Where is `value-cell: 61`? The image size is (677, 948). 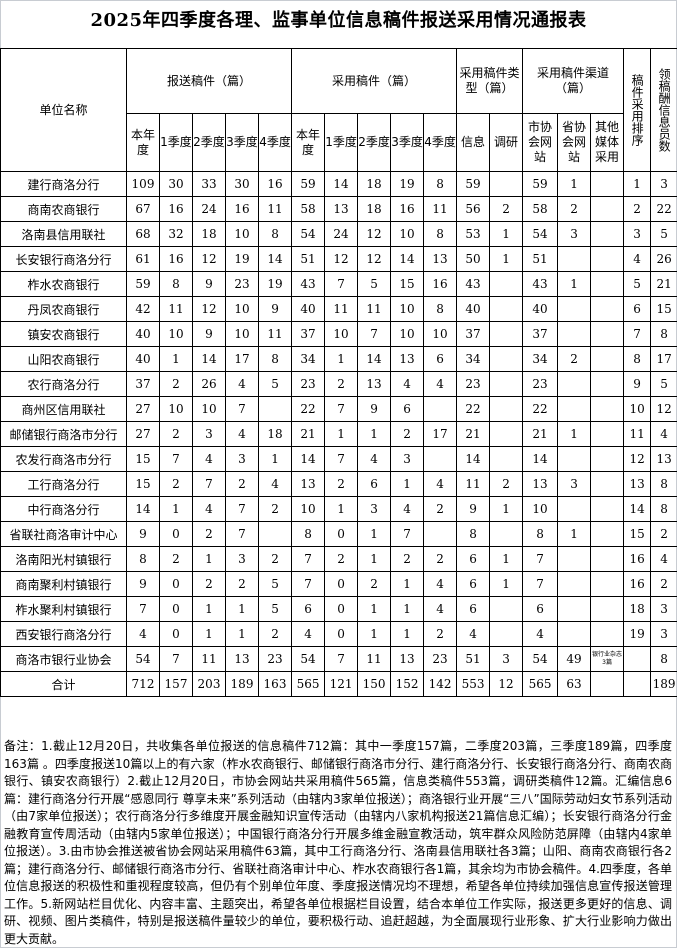 value-cell: 61 is located at coordinates (143, 259).